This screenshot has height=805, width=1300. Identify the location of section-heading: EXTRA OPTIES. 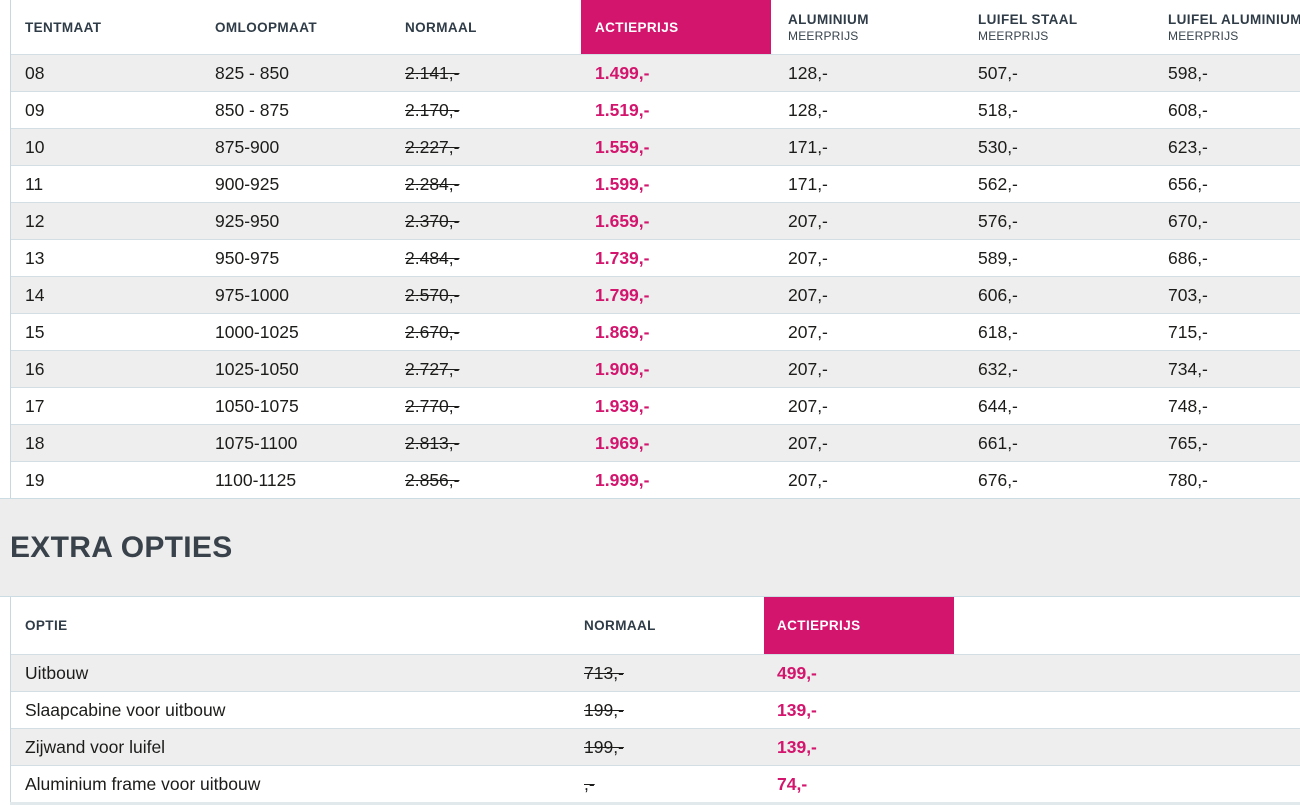
(121, 547).